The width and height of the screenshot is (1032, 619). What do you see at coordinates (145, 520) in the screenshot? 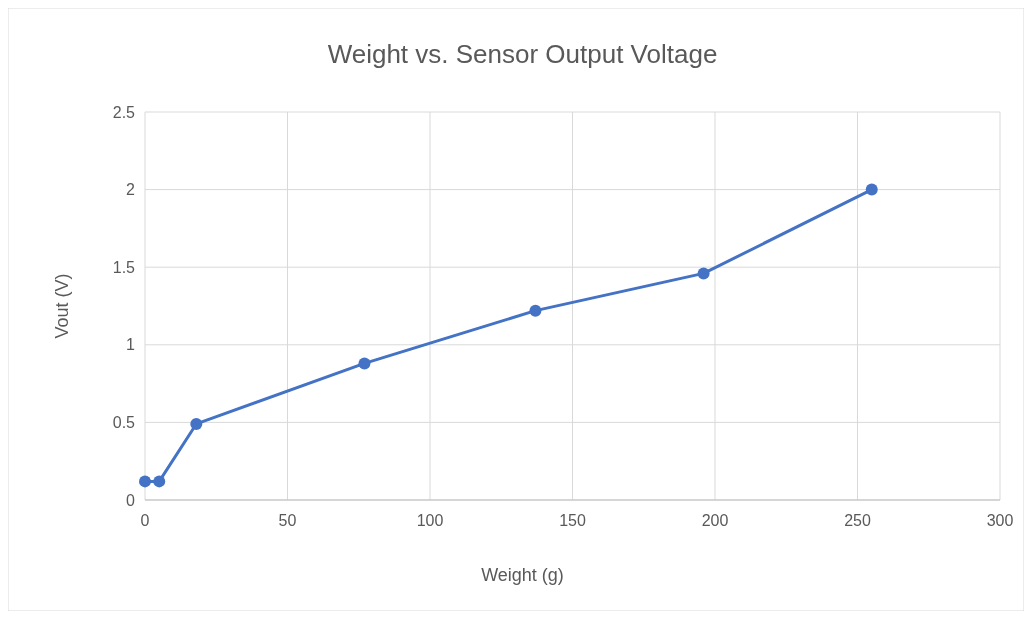
I see `x-tick-label: 0` at bounding box center [145, 520].